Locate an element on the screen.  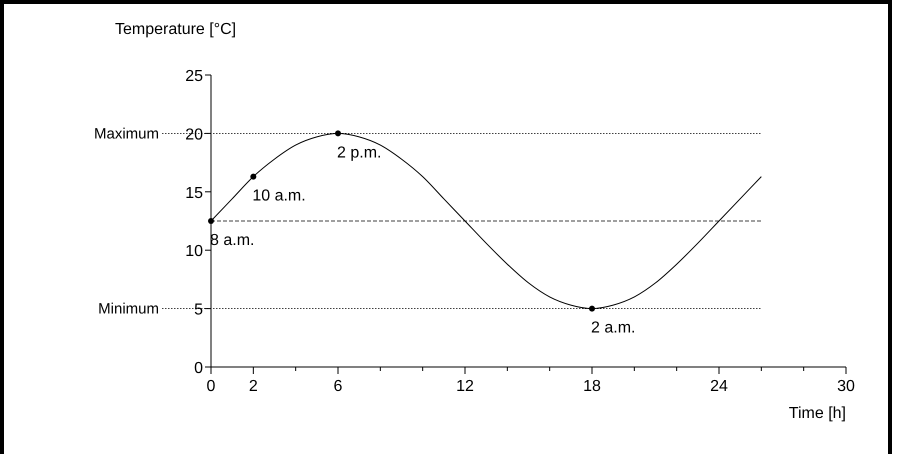
x-tick-label: 18 is located at coordinates (592, 386).